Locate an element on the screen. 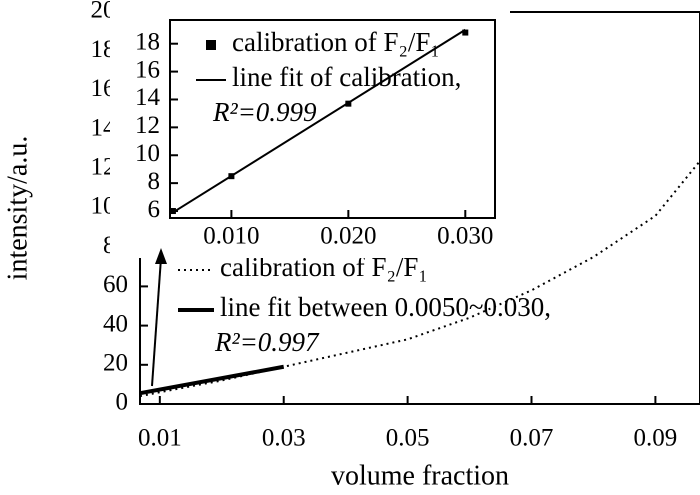 This screenshot has width=700, height=495. x-tick-label: 0.05 is located at coordinates (408, 438).